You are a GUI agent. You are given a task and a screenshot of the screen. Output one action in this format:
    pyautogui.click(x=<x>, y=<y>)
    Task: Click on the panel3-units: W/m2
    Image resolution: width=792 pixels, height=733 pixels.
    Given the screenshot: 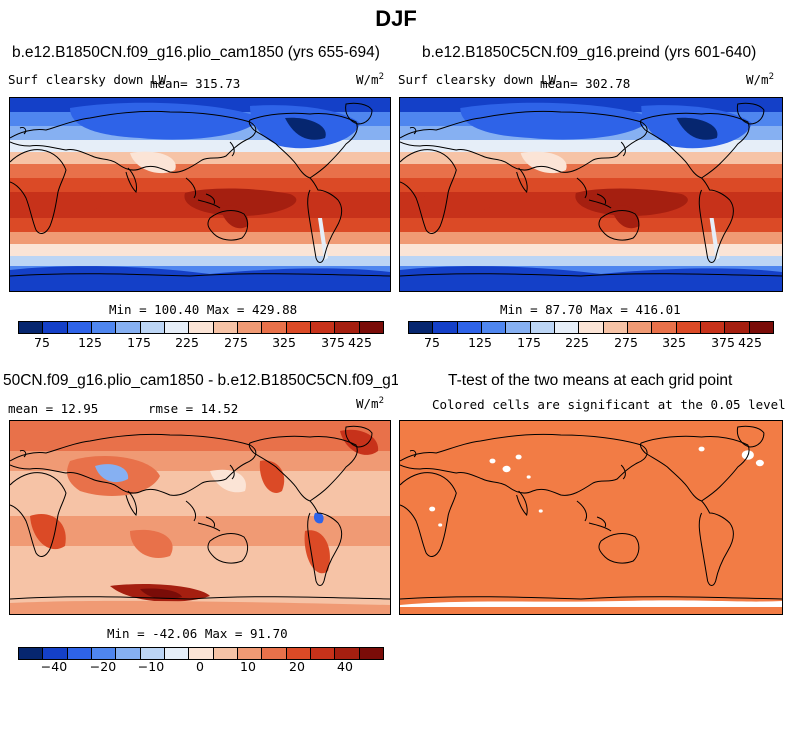 What is the action you would take?
    pyautogui.click(x=370, y=404)
    